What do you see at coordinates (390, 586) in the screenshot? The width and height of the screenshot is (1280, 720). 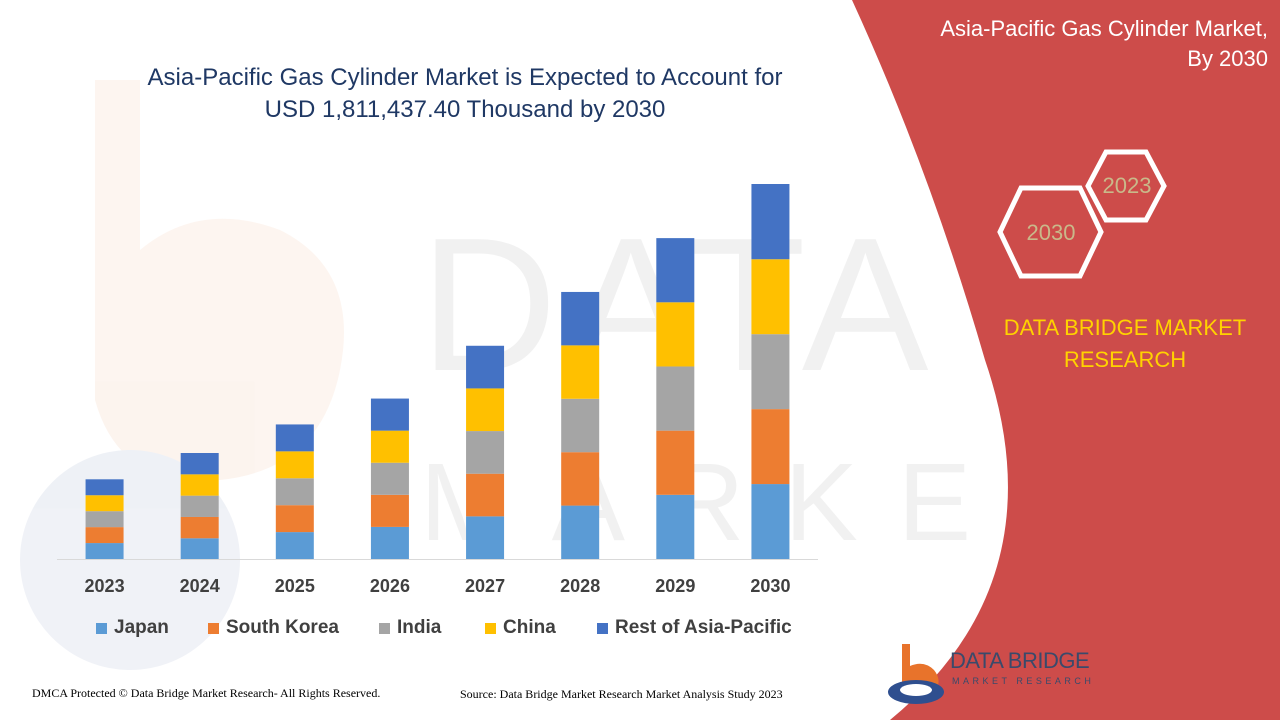 I see `x-tick-label-2026: 2026` at bounding box center [390, 586].